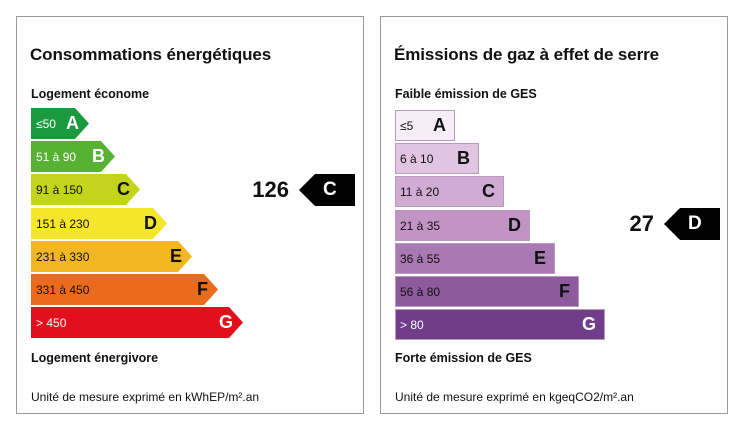  I want to click on energy-class-range: ≤50, so click(46, 124).